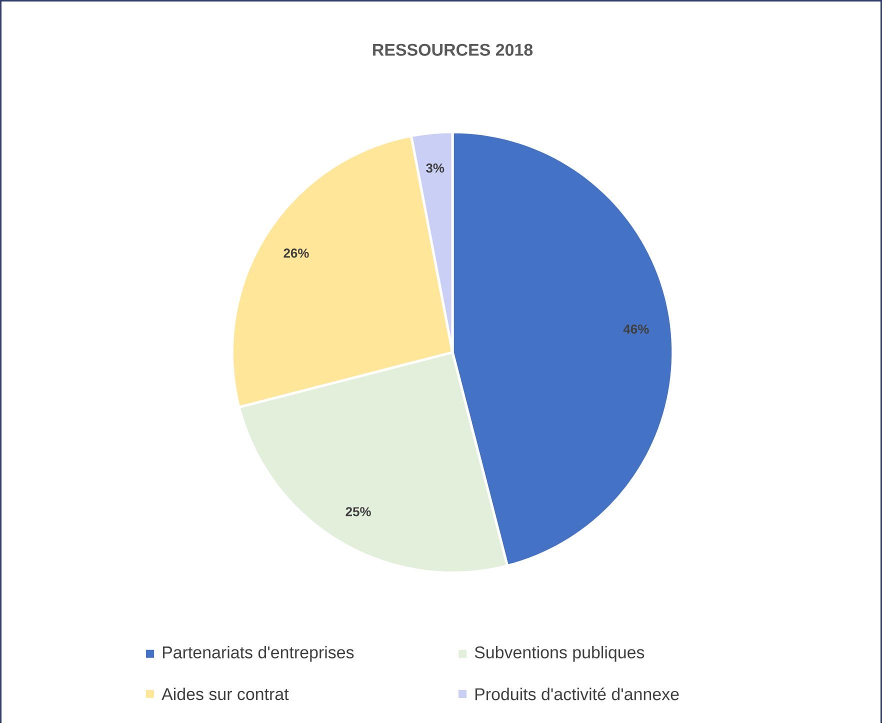 The height and width of the screenshot is (724, 882). What do you see at coordinates (296, 253) in the screenshot?
I see `data-label: 26%` at bounding box center [296, 253].